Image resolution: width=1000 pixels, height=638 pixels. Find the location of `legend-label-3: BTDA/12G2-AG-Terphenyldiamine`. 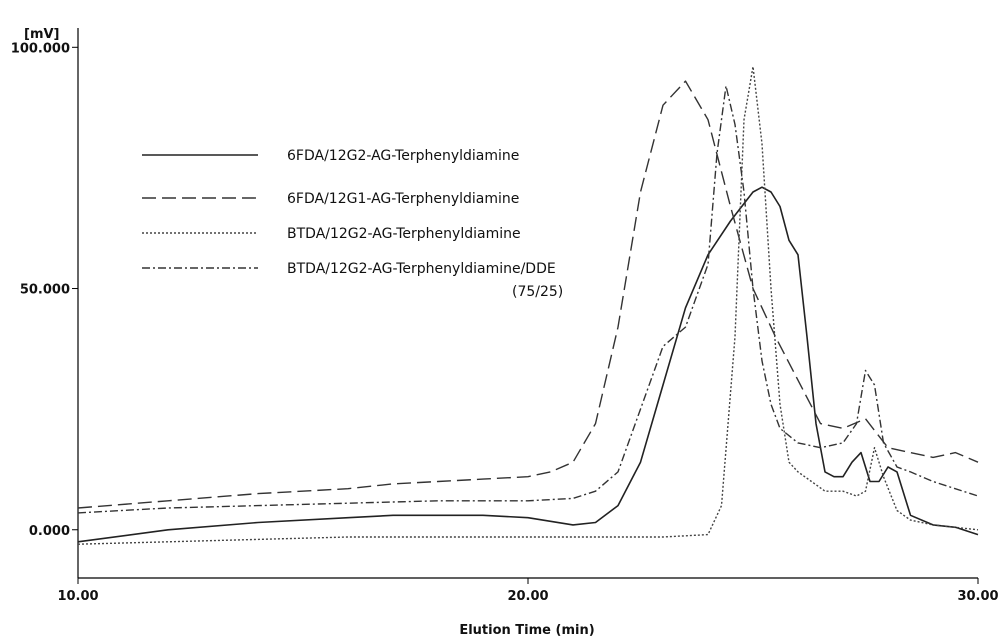

legend-label-3: BTDA/12G2-AG-Terphenyldiamine is located at coordinates (404, 234).